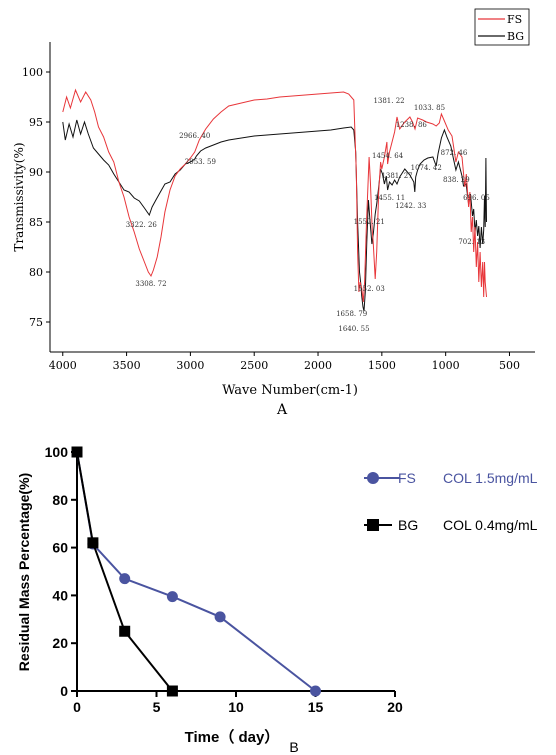  What do you see at coordinates (293, 747) in the screenshot?
I see `b-panel-label: B` at bounding box center [293, 747].